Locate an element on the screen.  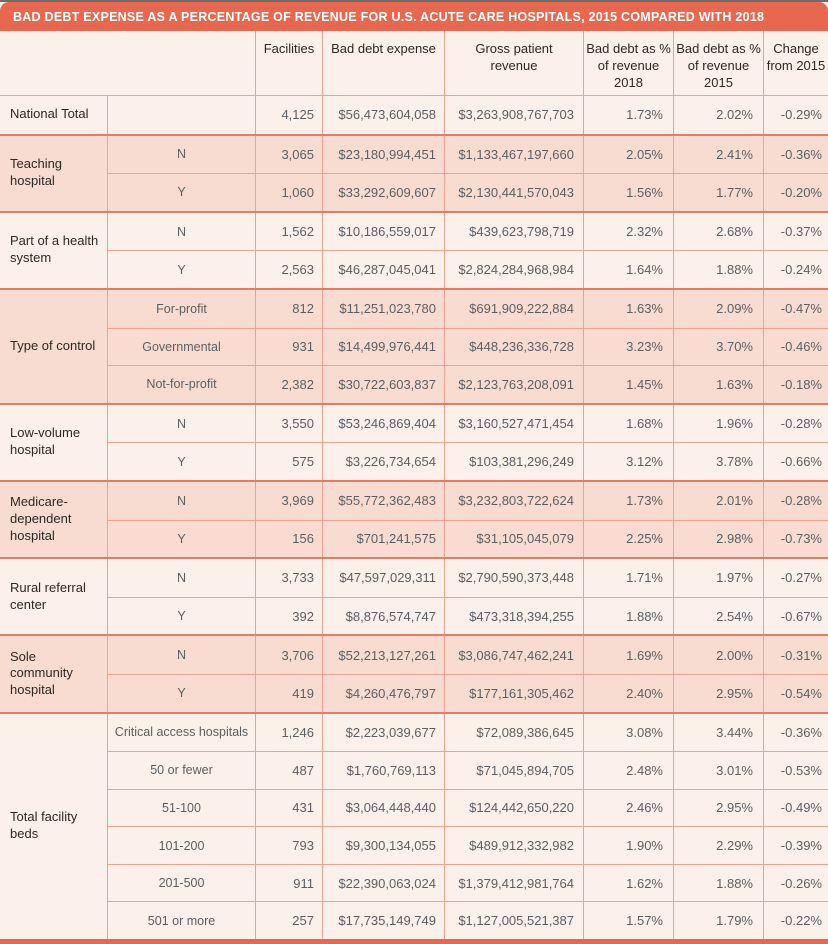
cell-bad-debt-expense: $33,292,609,607 is located at coordinates (383, 192).